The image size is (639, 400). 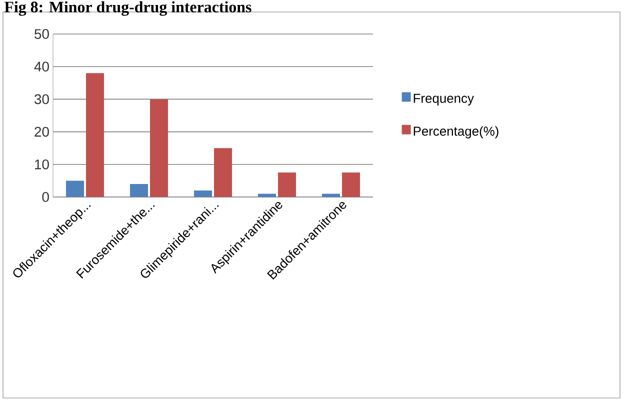 What do you see at coordinates (128, 8) in the screenshot?
I see `chart-title: Fig 8: Minor drug-drug interactions` at bounding box center [128, 8].